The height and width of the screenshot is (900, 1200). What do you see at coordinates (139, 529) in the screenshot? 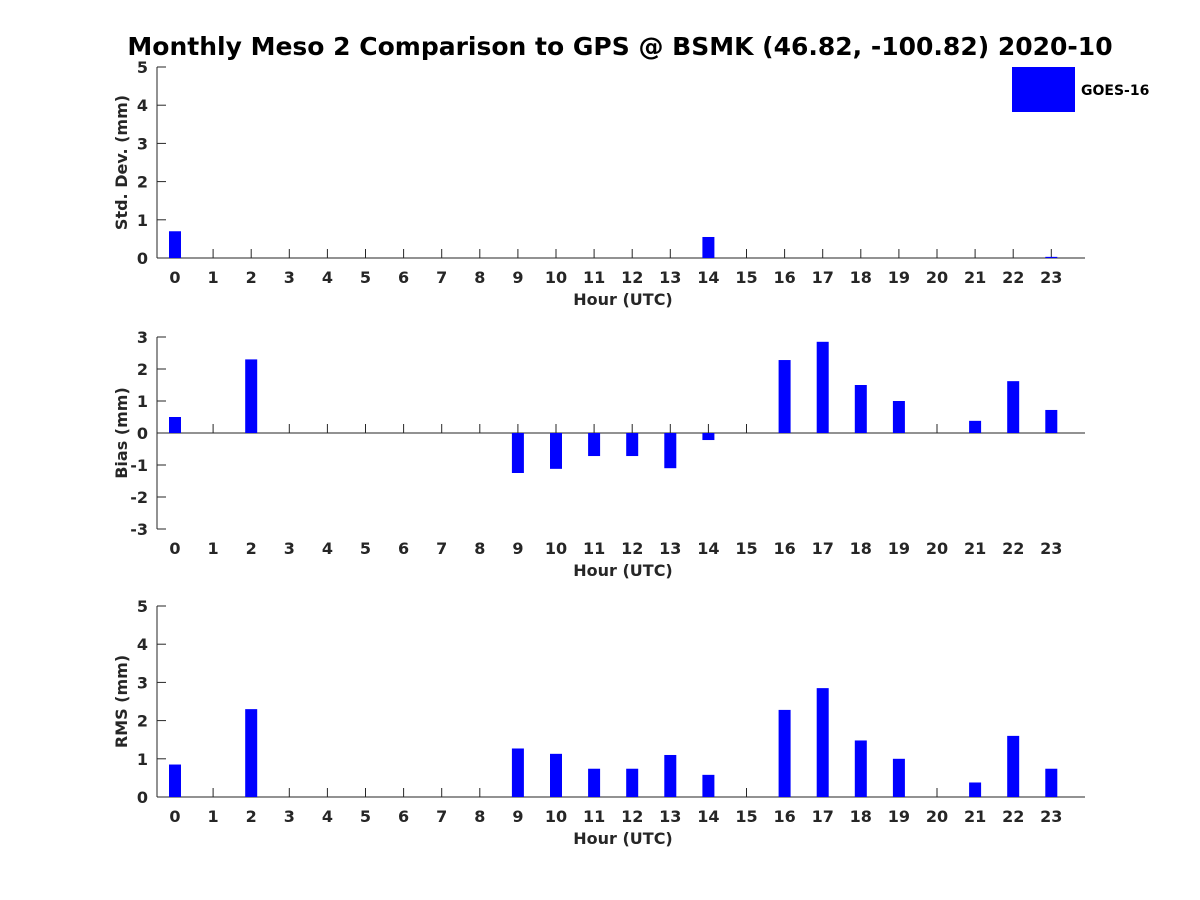
I see `y-tick-label: -3` at bounding box center [139, 529].